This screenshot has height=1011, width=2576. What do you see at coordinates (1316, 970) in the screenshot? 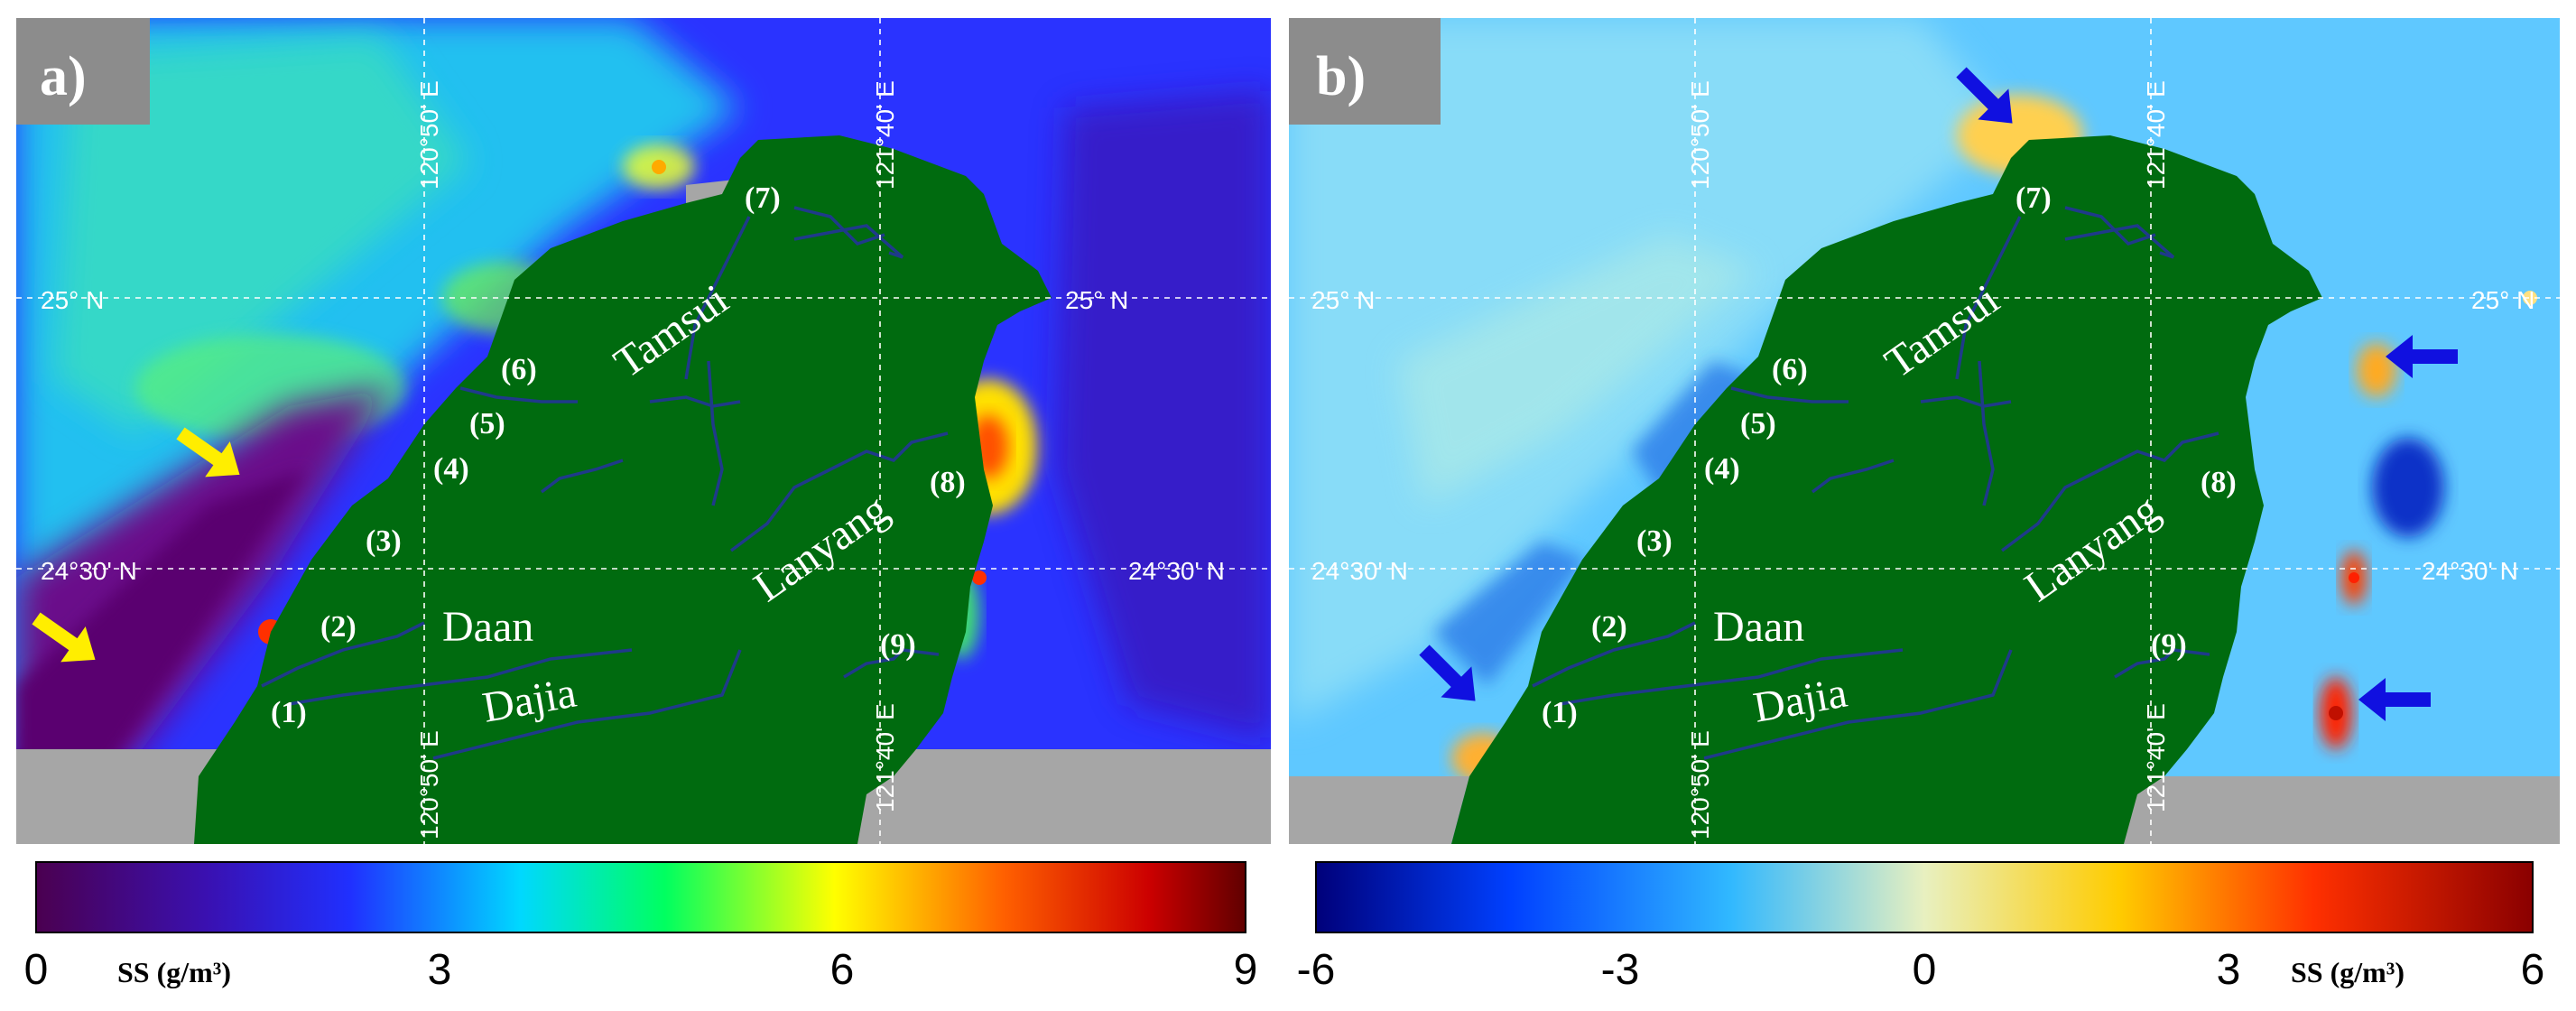
I see `colorbar-tick-minus6: -6` at bounding box center [1316, 970].